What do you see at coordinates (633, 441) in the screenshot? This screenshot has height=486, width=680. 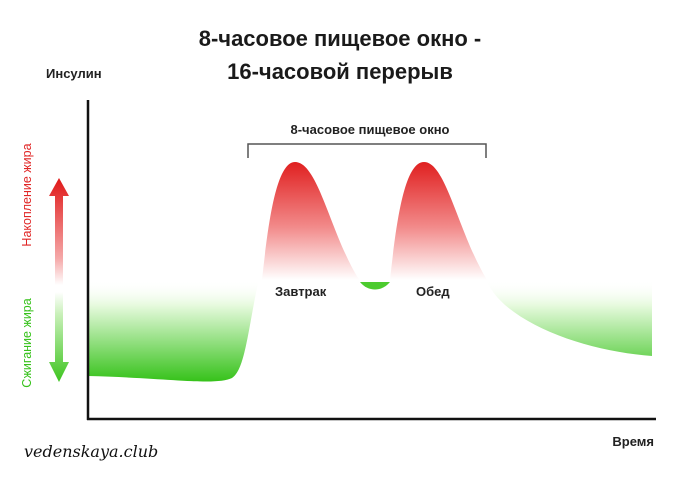 I see `x-axis-label: Время` at bounding box center [633, 441].